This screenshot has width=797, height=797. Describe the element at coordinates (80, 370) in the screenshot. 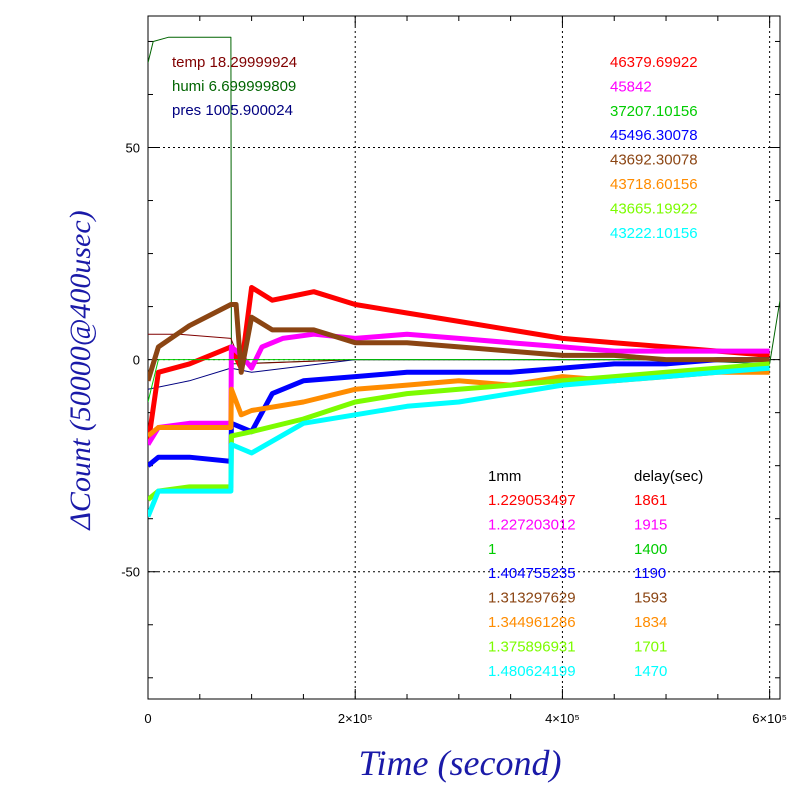

I see `y-axis-title: ΔCount (50000@400usec)` at that location.